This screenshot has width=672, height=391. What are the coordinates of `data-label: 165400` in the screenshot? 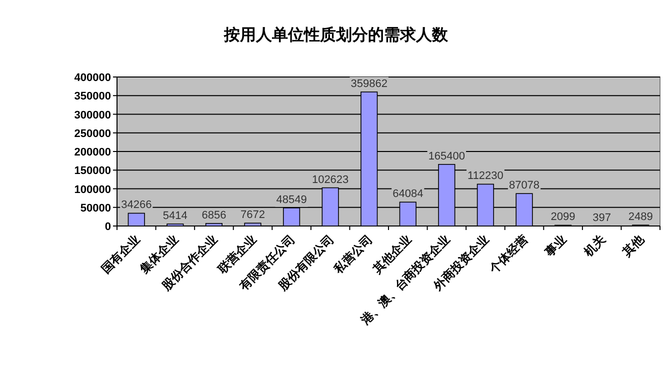 It's located at (447, 156).